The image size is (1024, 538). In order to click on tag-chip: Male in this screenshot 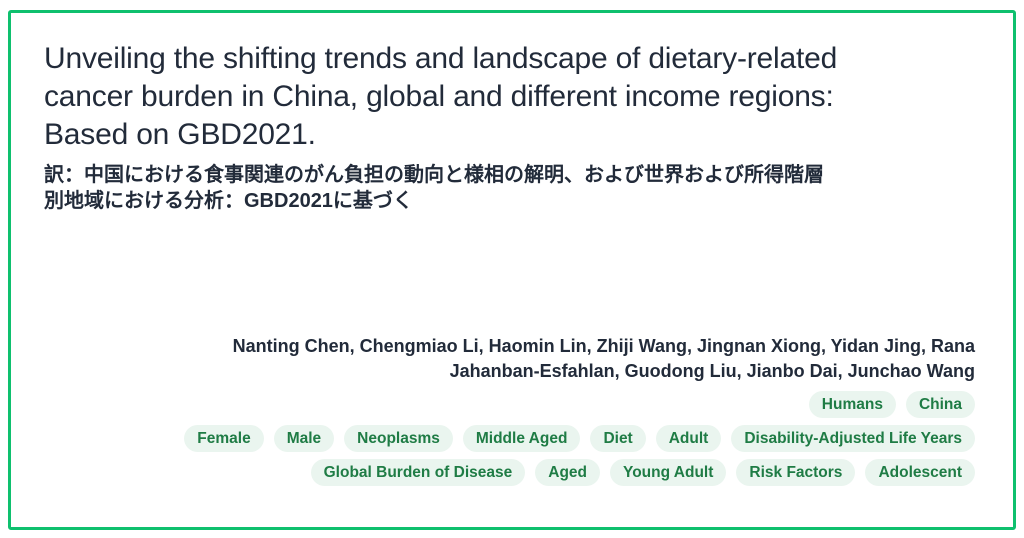, I will do `click(304, 438)`.